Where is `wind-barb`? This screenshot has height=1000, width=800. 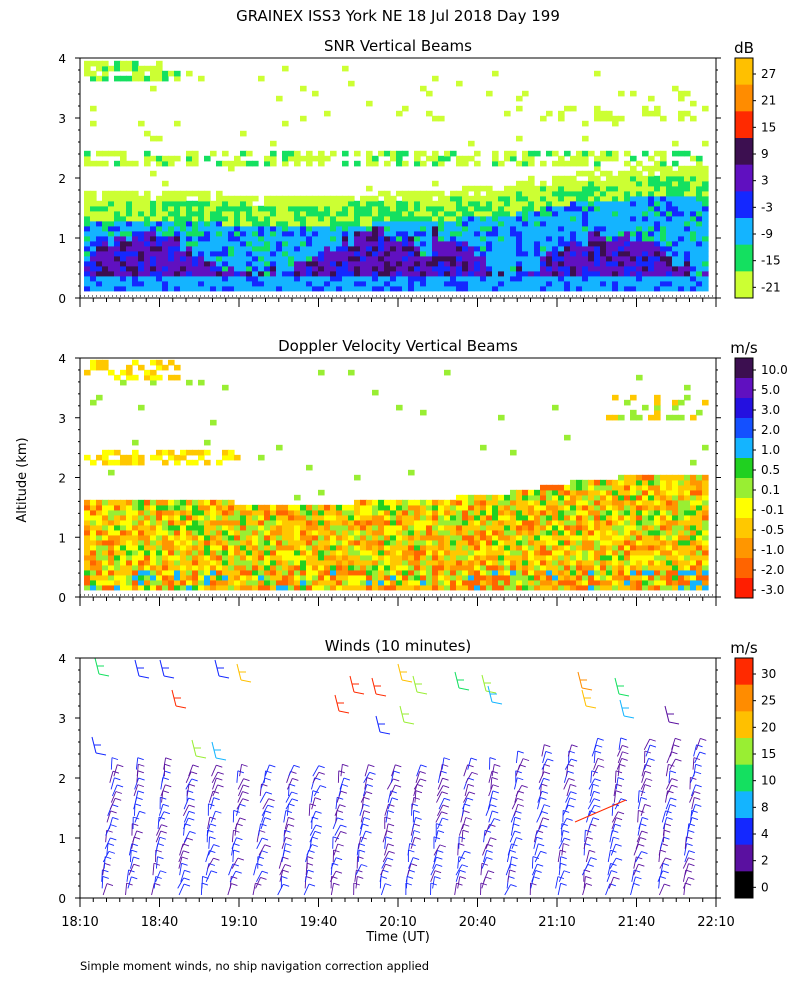
wind-barb is located at coordinates (130, 849).